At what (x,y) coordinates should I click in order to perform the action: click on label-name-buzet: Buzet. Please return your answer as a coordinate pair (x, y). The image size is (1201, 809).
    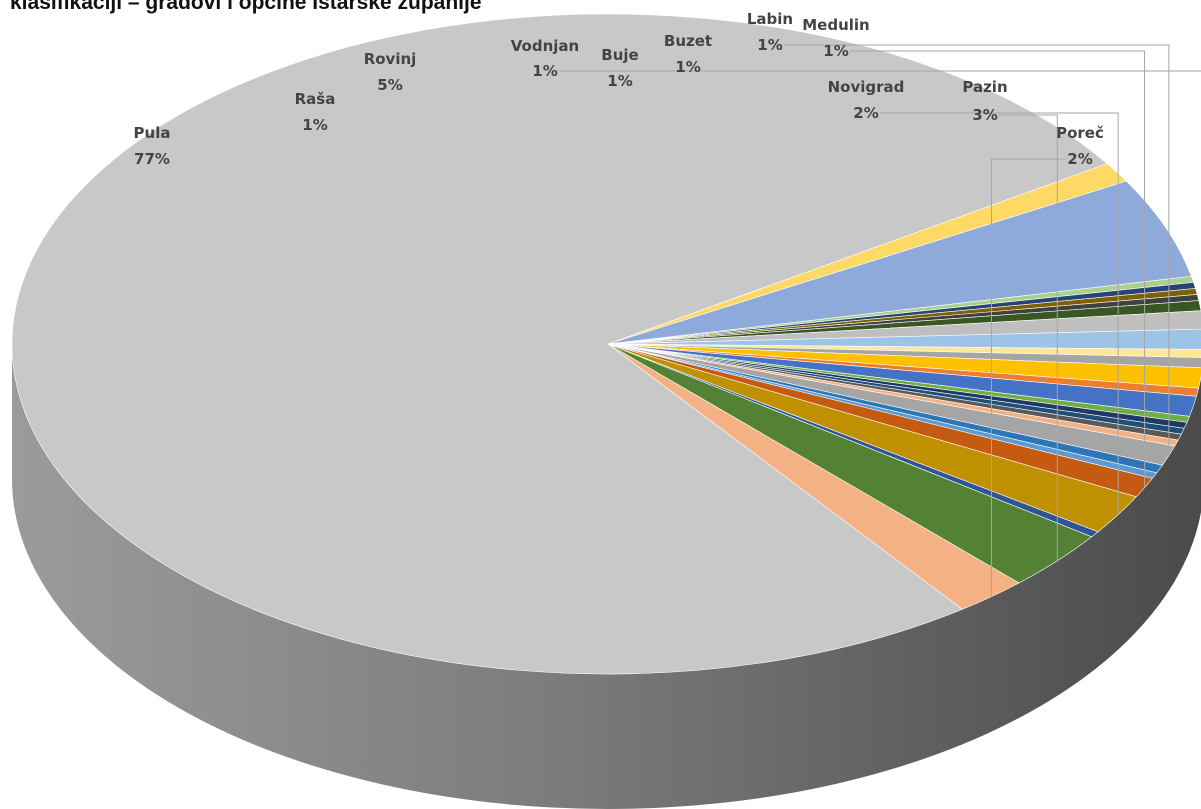
    Looking at the image, I should click on (688, 41).